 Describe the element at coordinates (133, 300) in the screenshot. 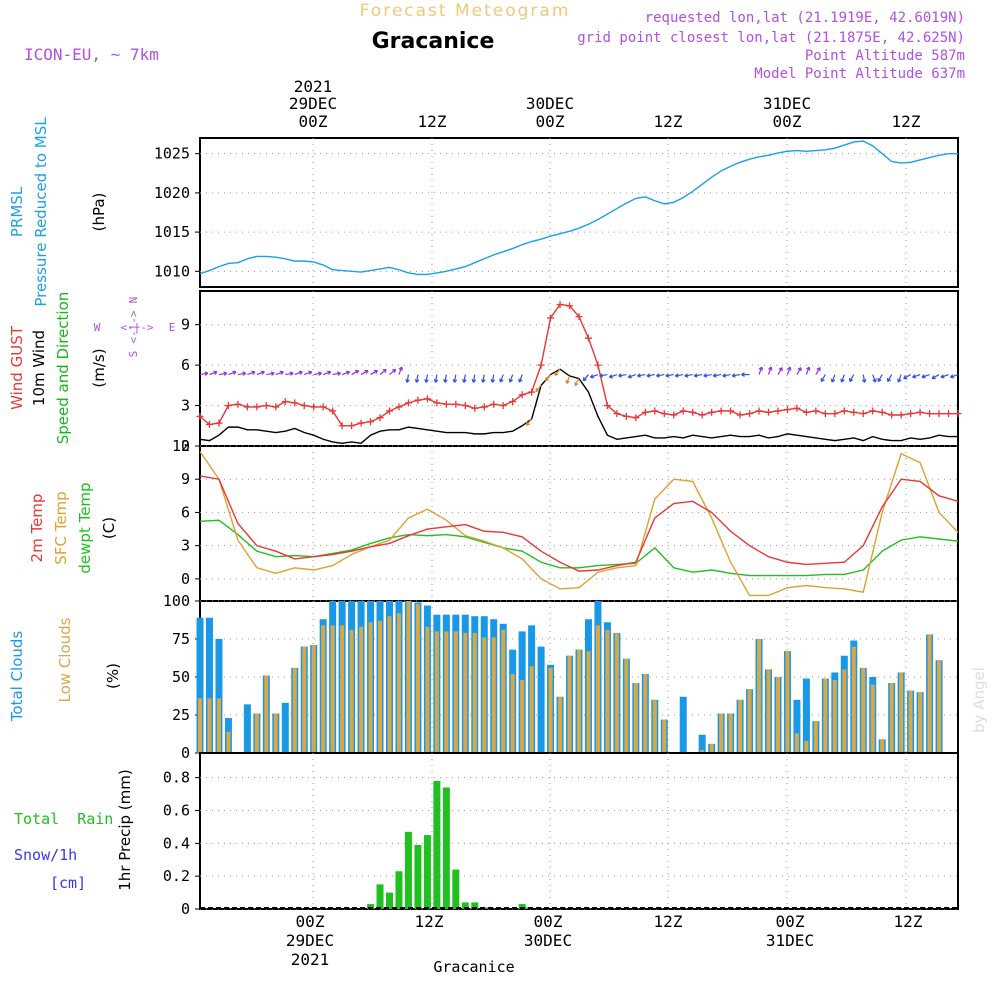

I see `compass-n: N` at that location.